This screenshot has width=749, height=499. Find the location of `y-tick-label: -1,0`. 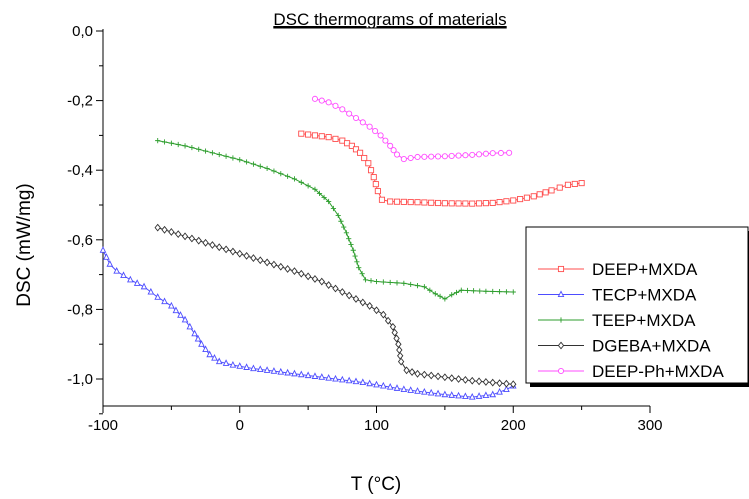

y-tick-label: -1,0 is located at coordinates (80, 379).